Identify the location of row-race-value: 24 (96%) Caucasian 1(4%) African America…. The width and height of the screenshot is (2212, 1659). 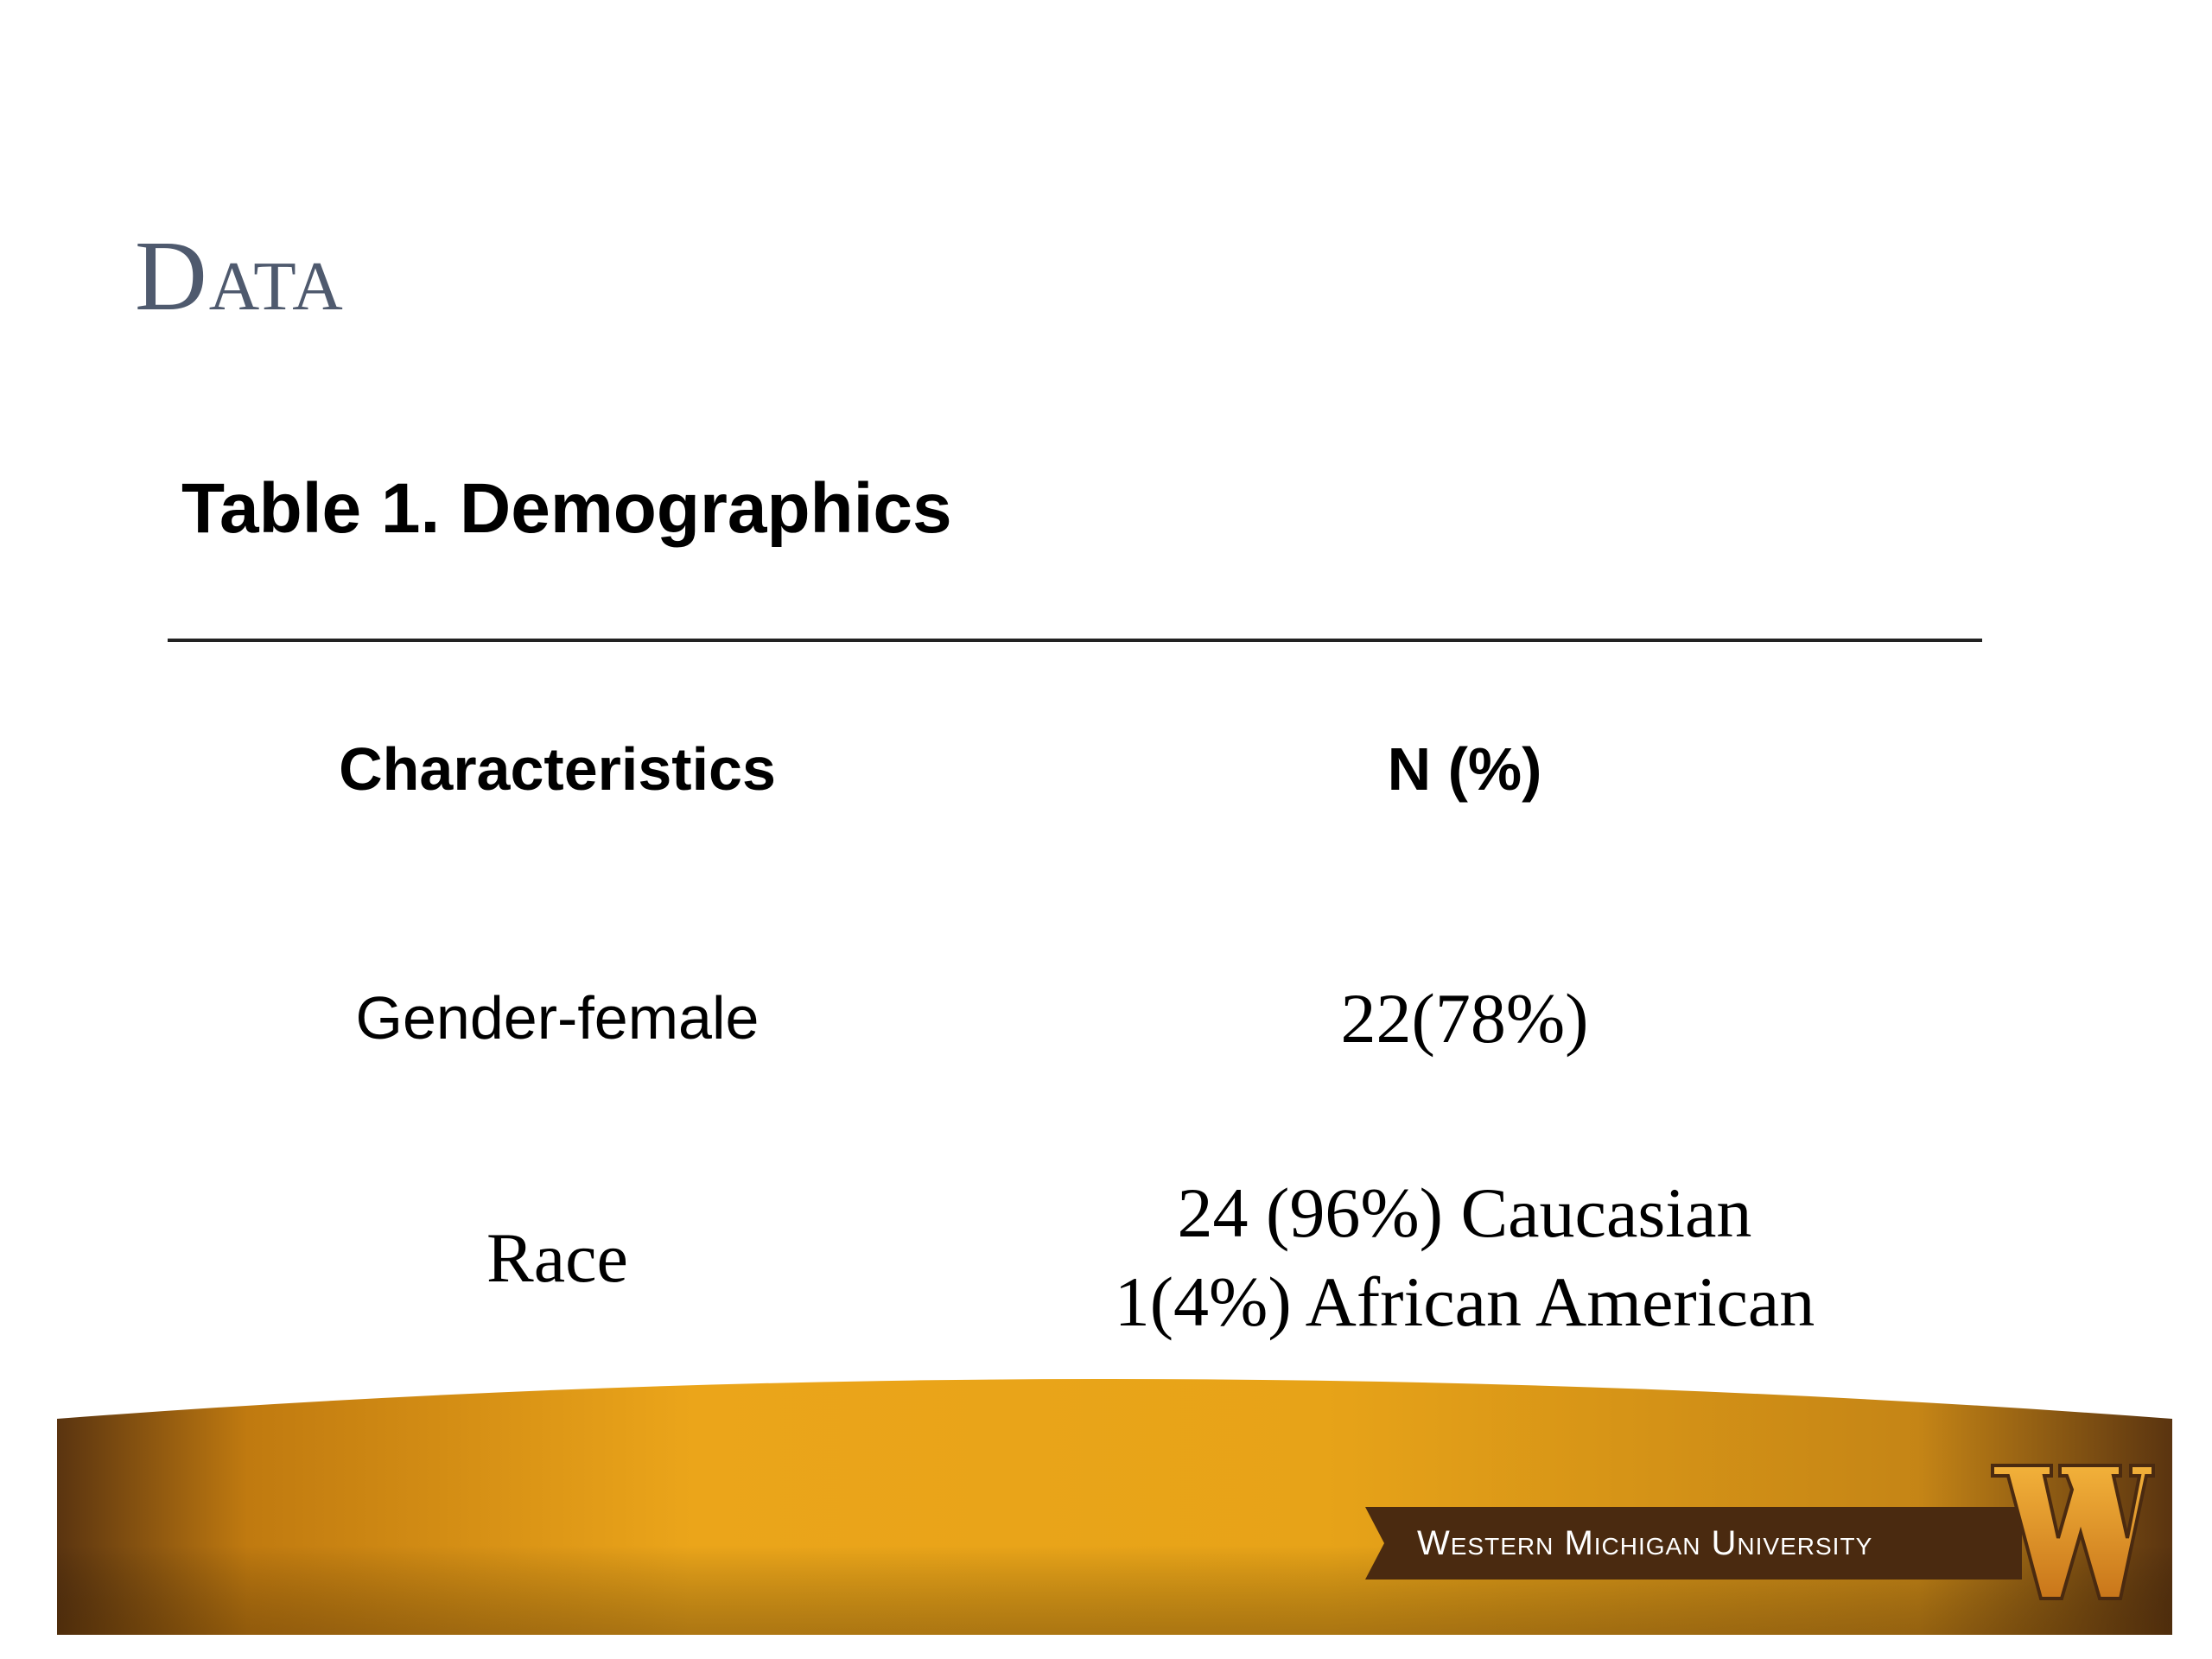
(1465, 1257).